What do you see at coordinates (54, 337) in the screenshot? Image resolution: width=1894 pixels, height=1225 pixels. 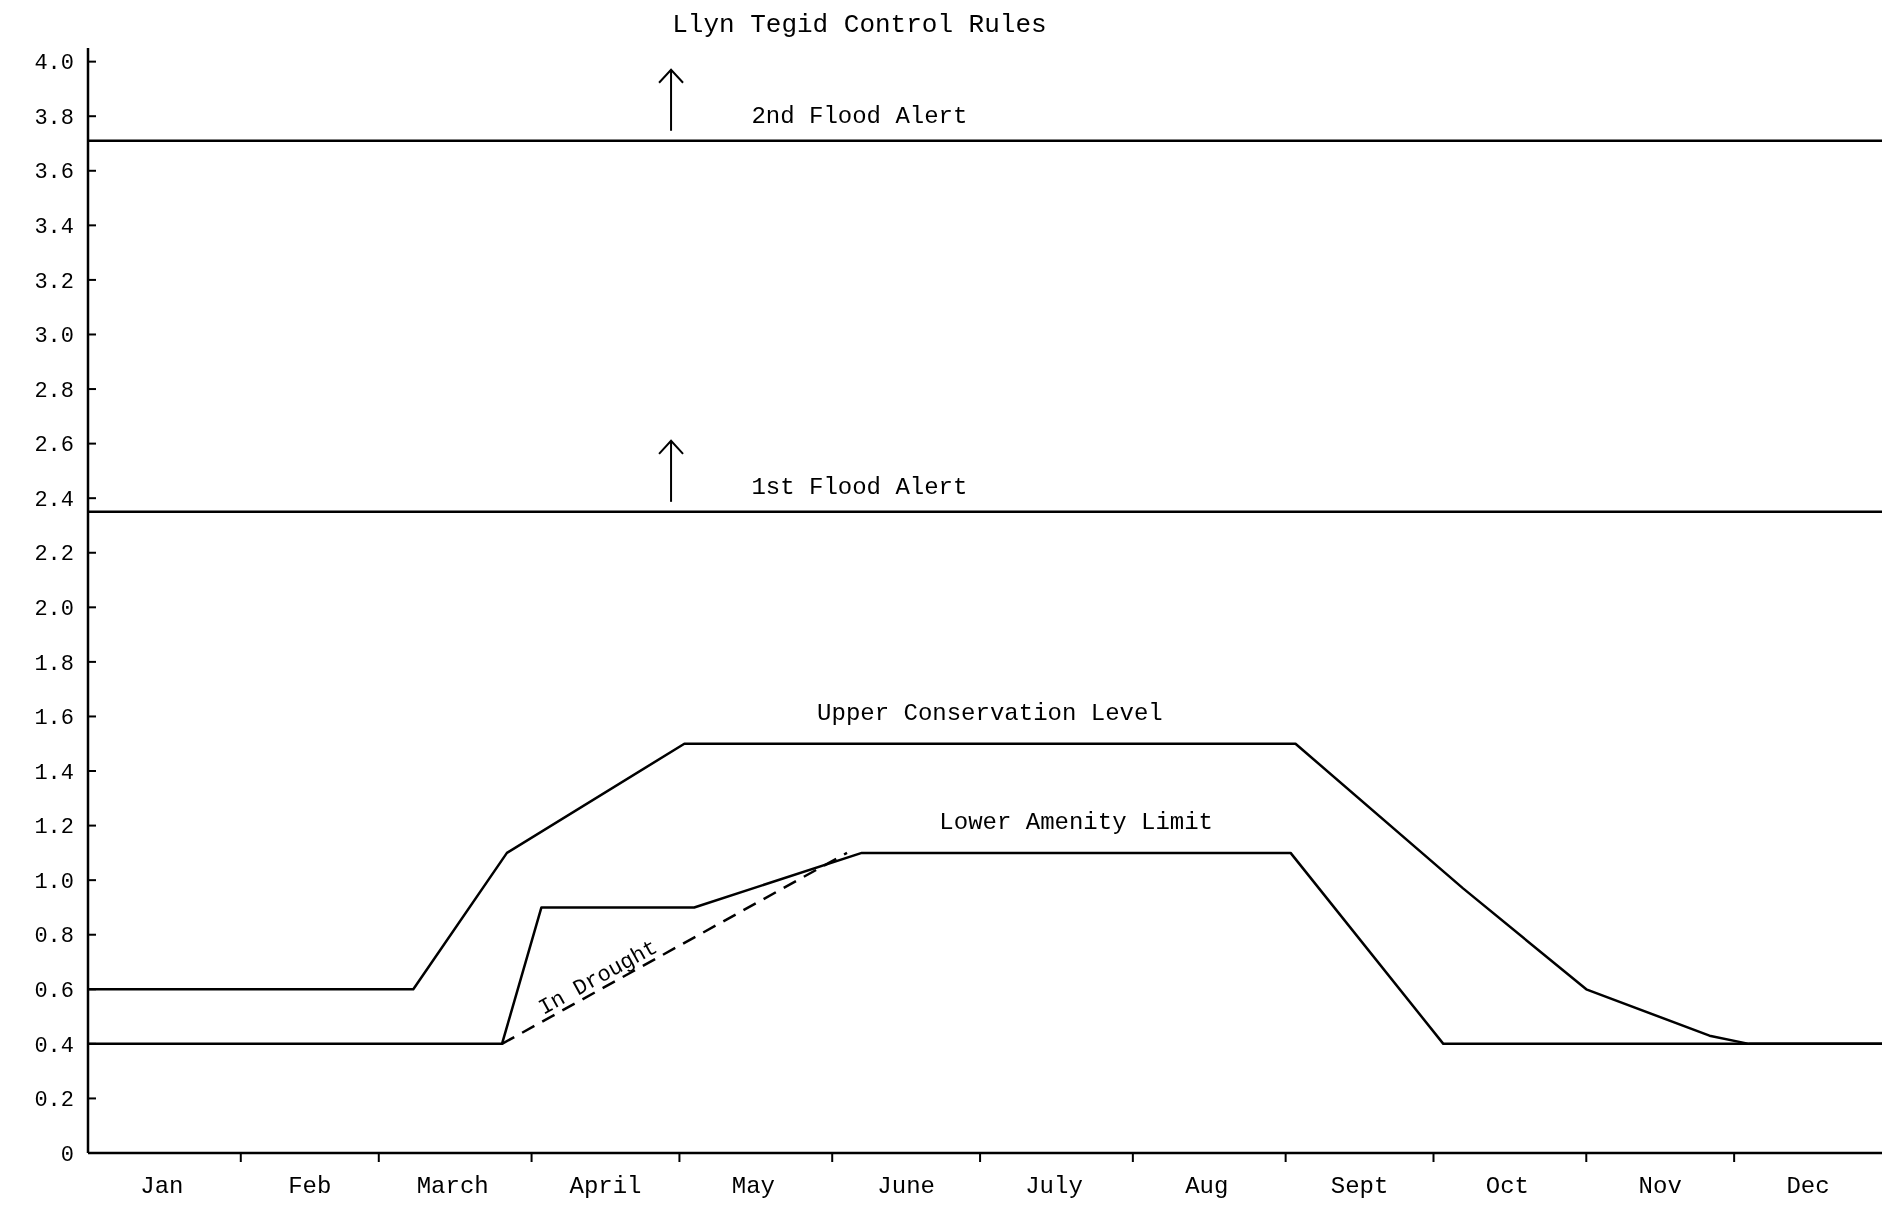 I see `y-tick-label: 3.0` at bounding box center [54, 337].